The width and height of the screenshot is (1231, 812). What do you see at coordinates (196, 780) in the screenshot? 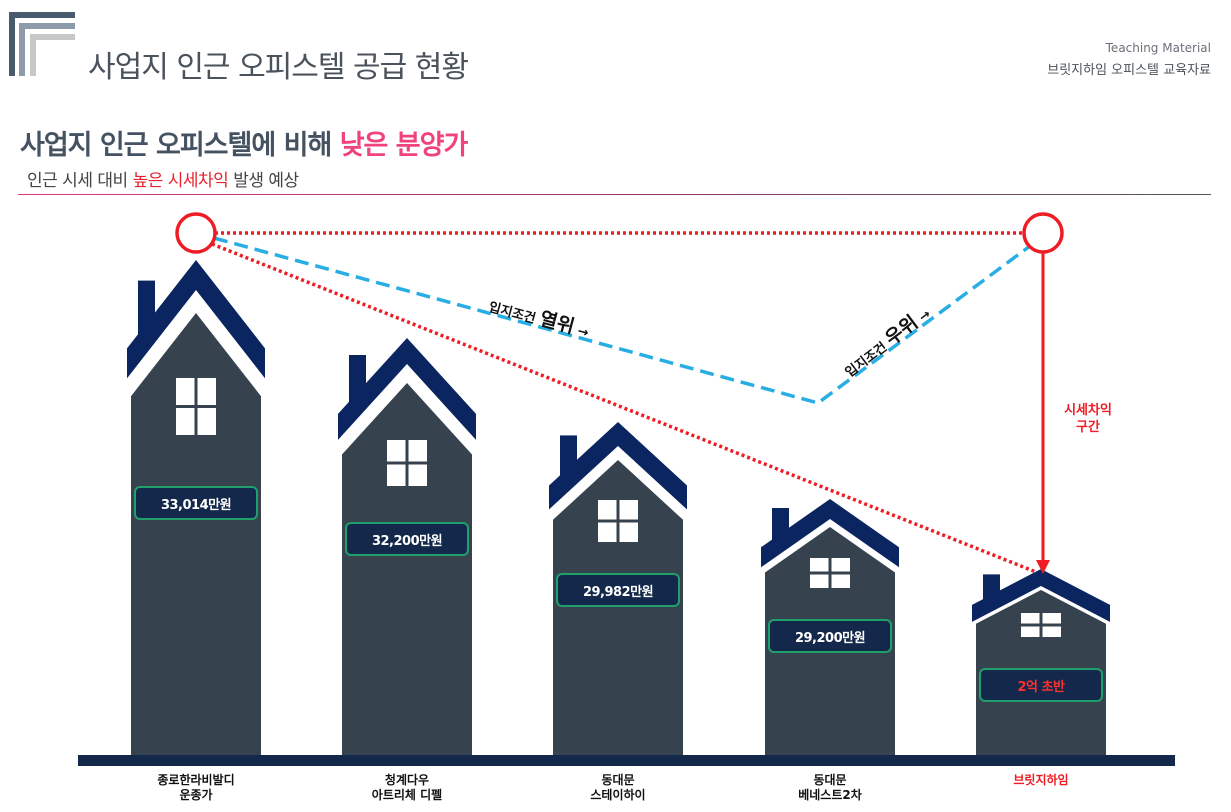
I see `house-name-line1: 종로한라비발디` at bounding box center [196, 780].